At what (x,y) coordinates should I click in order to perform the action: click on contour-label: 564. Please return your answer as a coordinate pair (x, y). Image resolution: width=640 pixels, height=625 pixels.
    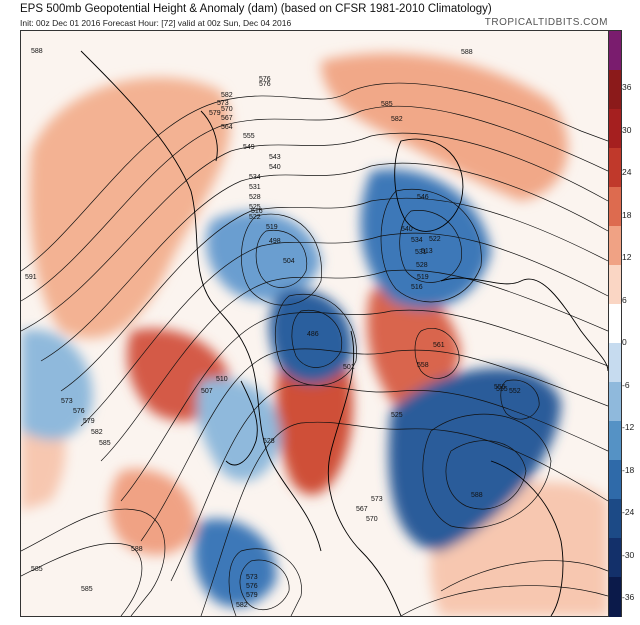
    Looking at the image, I should click on (227, 127).